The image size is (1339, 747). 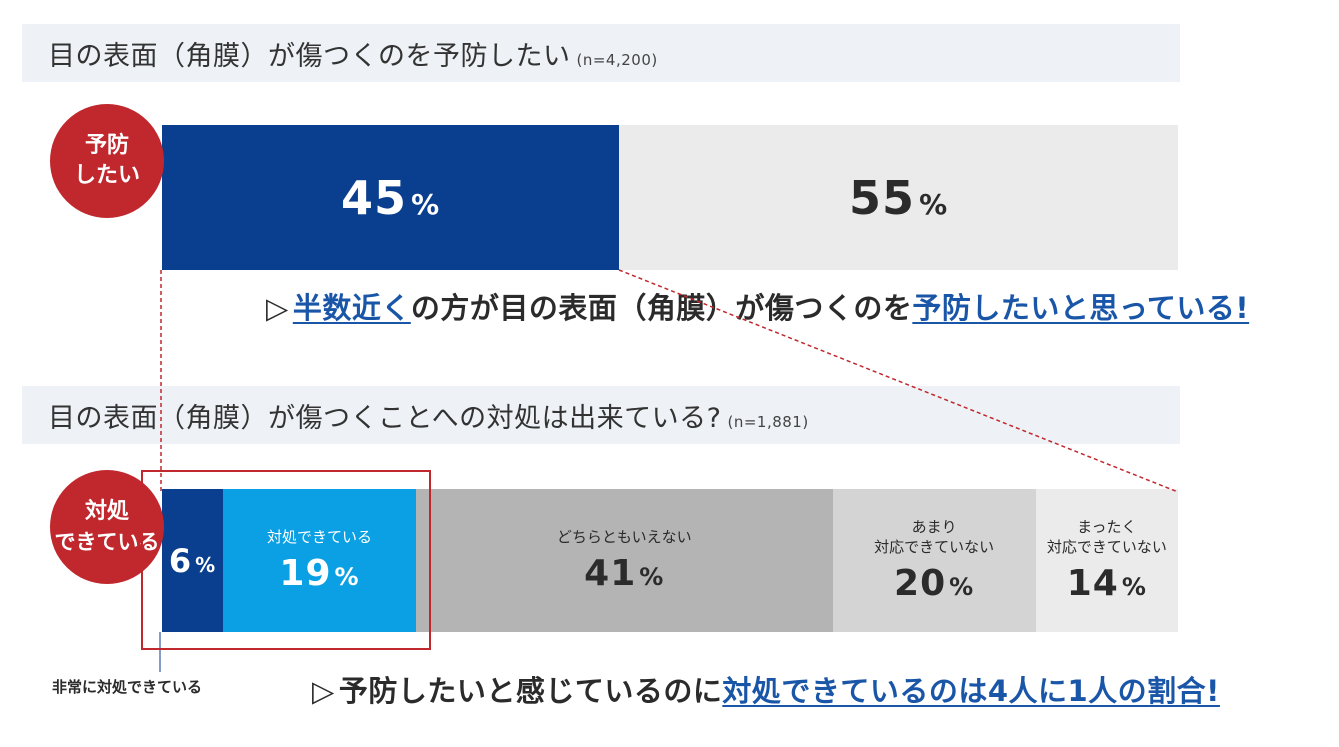 I want to click on callout-2-highlight: 対処できているのは4人に1人の割合!, so click(x=971, y=691).